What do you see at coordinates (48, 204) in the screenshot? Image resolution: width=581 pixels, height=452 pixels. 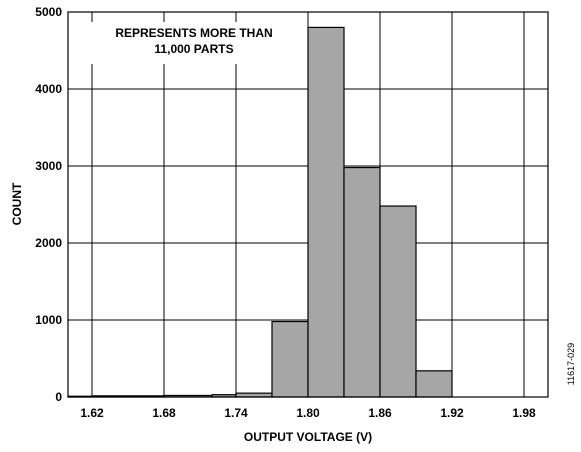 I see `y-tick-labels: 0 1000 2000 3000 4000 5000` at bounding box center [48, 204].